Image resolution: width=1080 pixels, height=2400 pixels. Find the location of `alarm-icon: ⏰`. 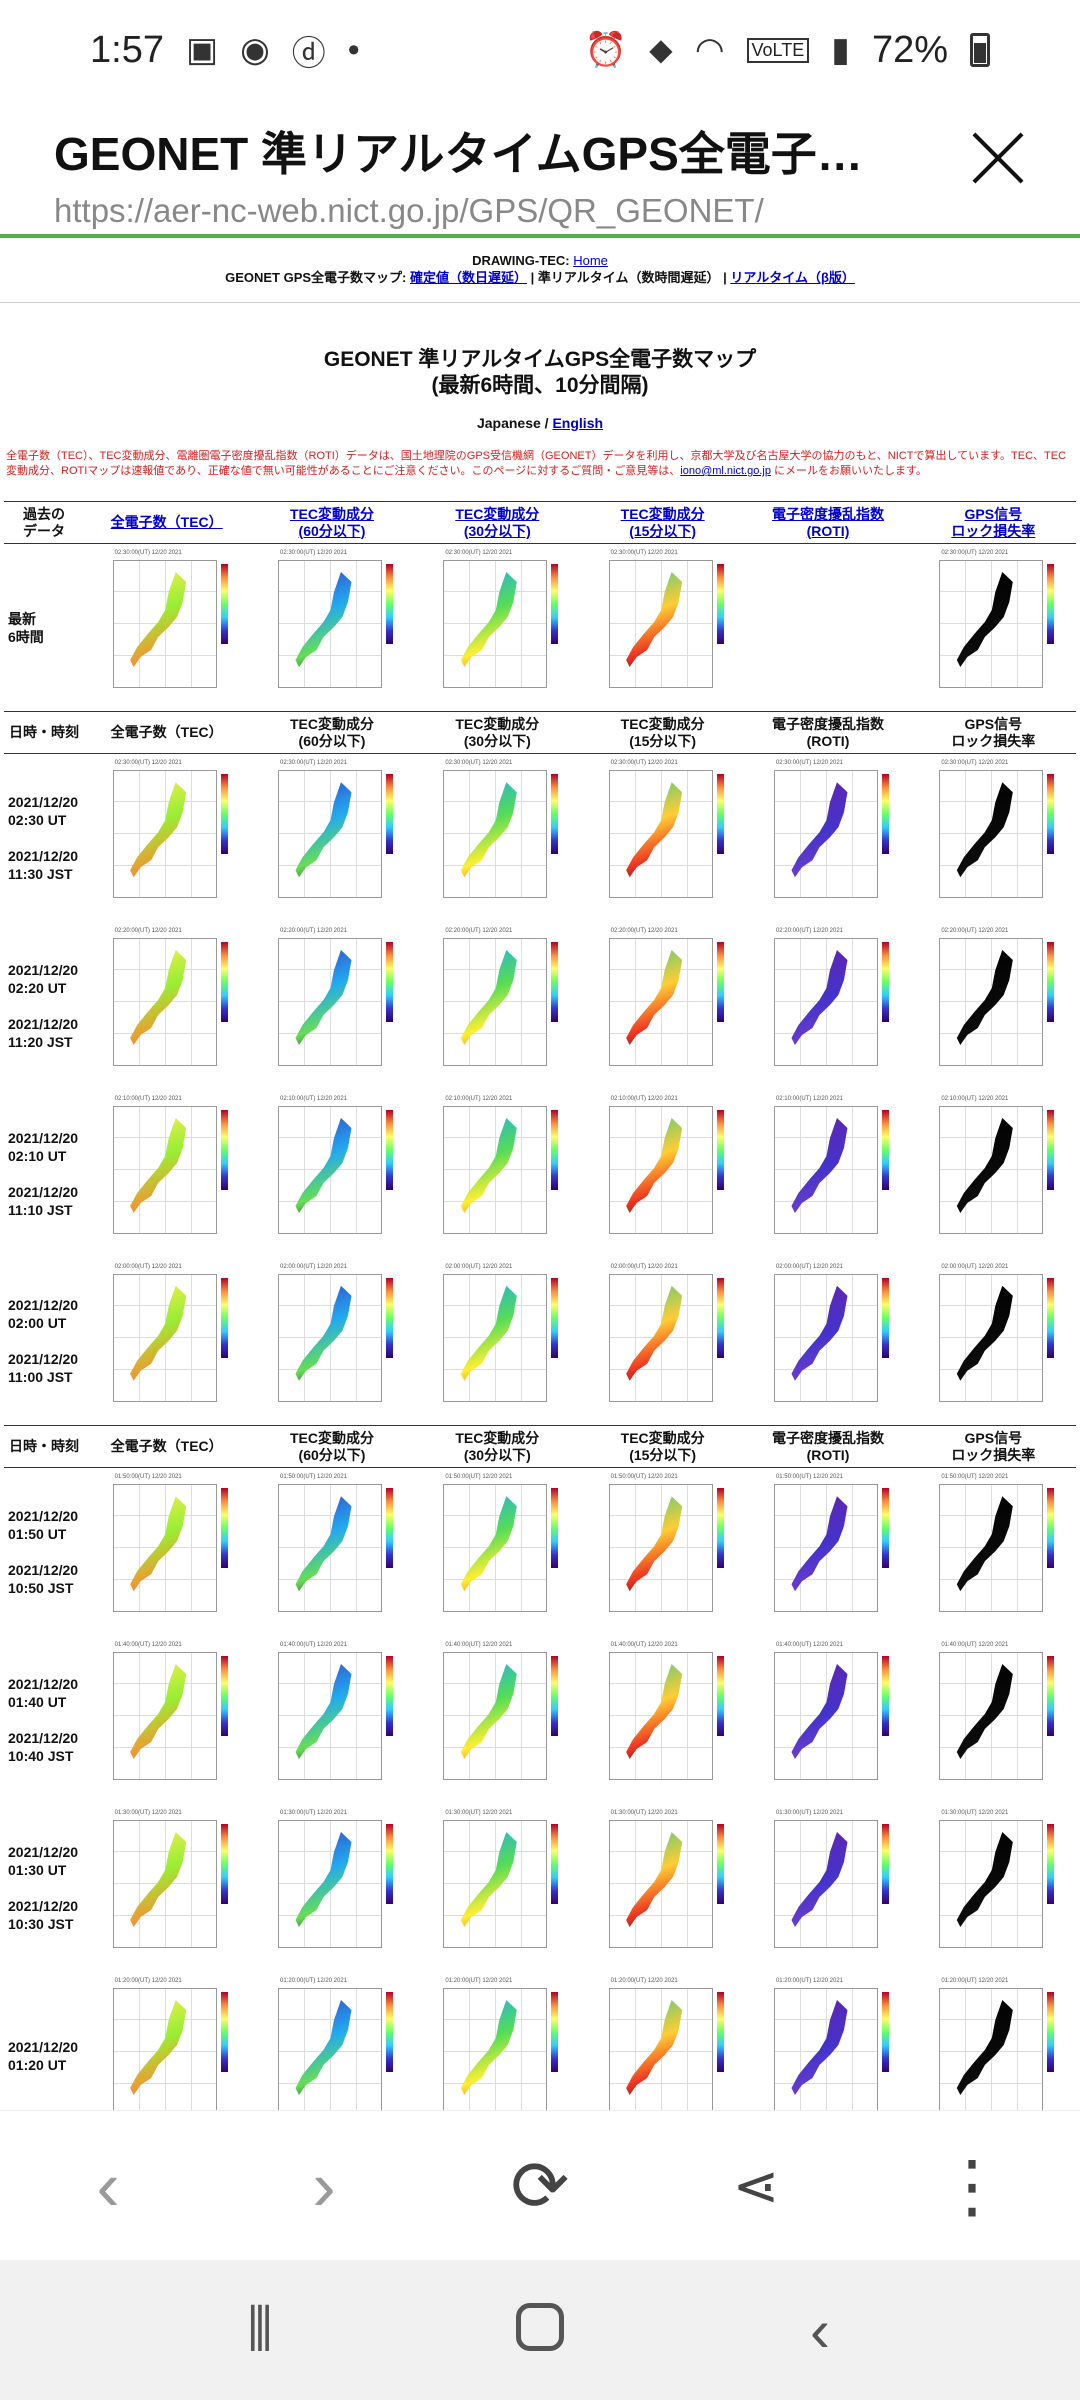

alarm-icon: ⏰ is located at coordinates (606, 50).